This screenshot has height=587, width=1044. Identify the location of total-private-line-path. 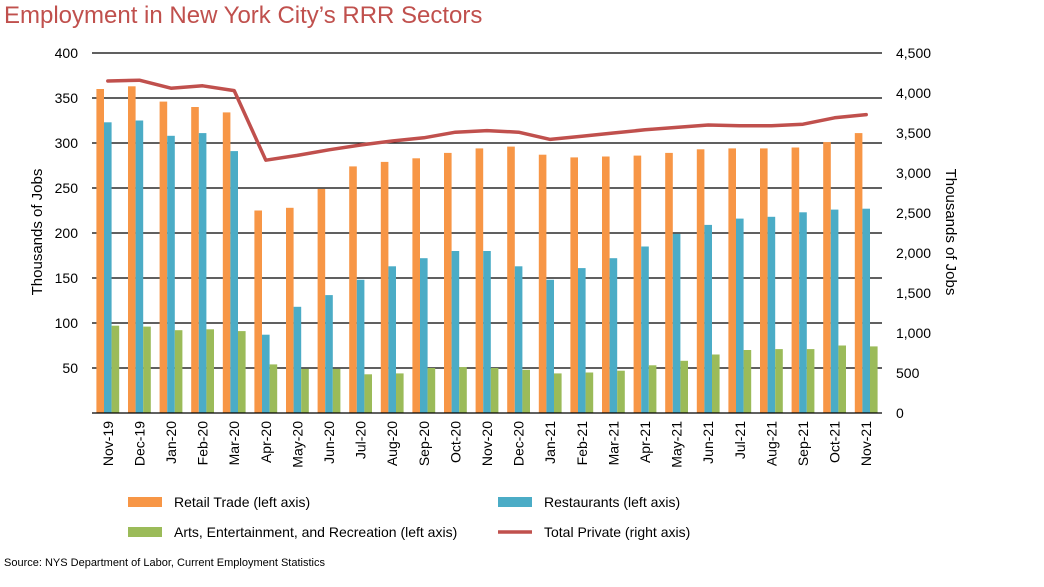
(487, 120).